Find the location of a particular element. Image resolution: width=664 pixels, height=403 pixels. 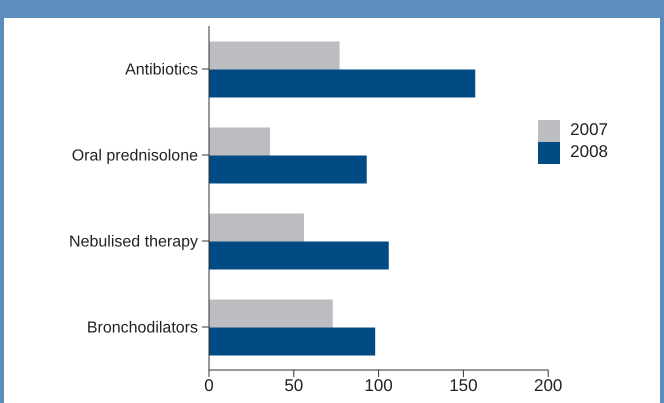

x-tick-label: 50 is located at coordinates (294, 386).